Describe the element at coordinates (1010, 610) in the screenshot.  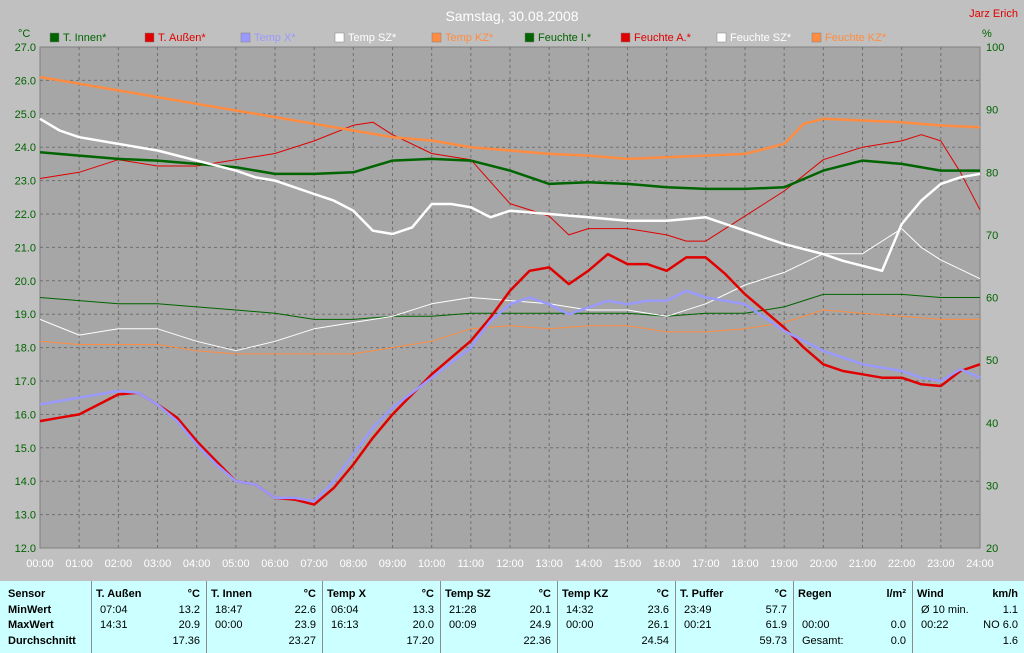
I see `min-value: 1.1` at that location.